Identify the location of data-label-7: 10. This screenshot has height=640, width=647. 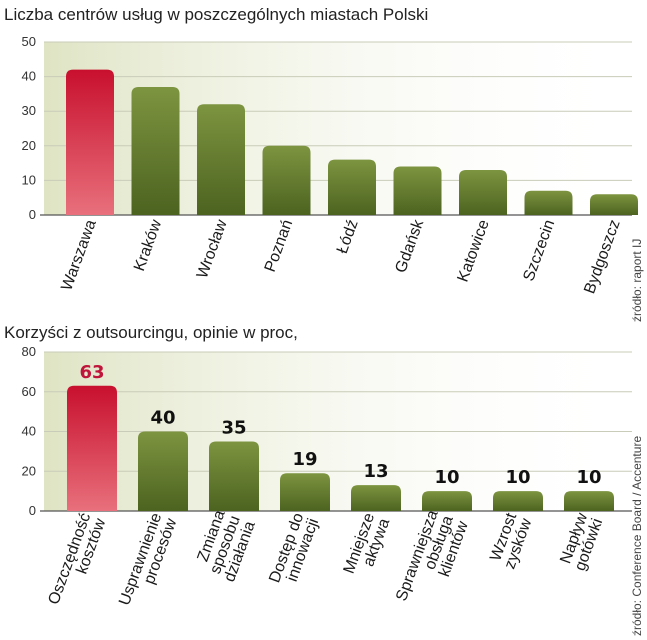
(517, 477).